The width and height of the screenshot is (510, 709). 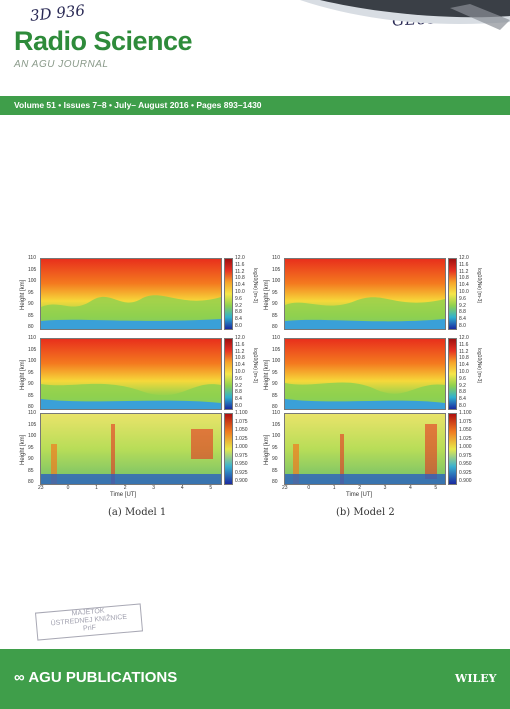 I want to click on model1-row2-colorbar-label: 8.8, so click(x=238, y=392).